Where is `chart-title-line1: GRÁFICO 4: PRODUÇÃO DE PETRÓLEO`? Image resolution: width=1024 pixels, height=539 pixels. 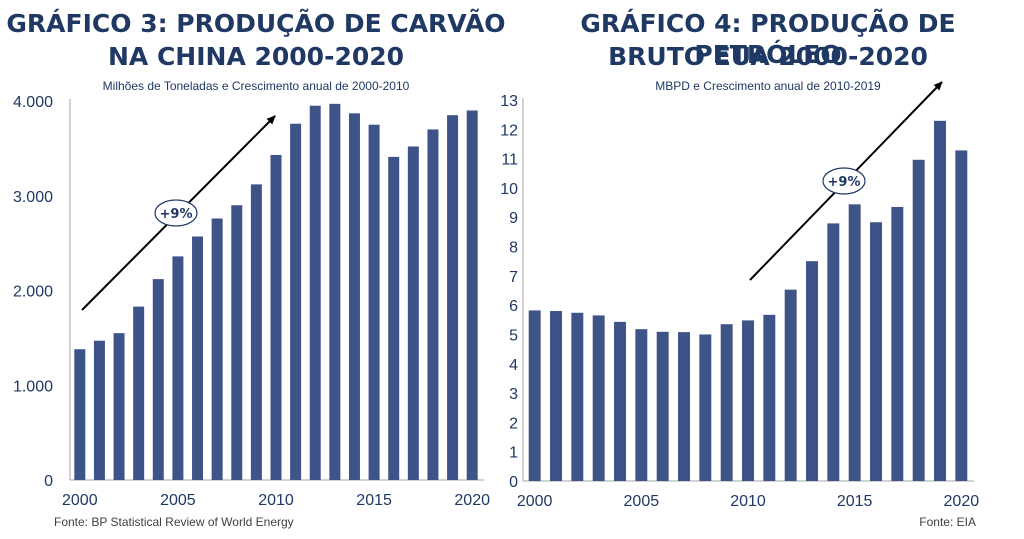
chart-title-line1: GRÁFICO 4: PRODUÇÃO DE PETRÓLEO is located at coordinates (768, 39).